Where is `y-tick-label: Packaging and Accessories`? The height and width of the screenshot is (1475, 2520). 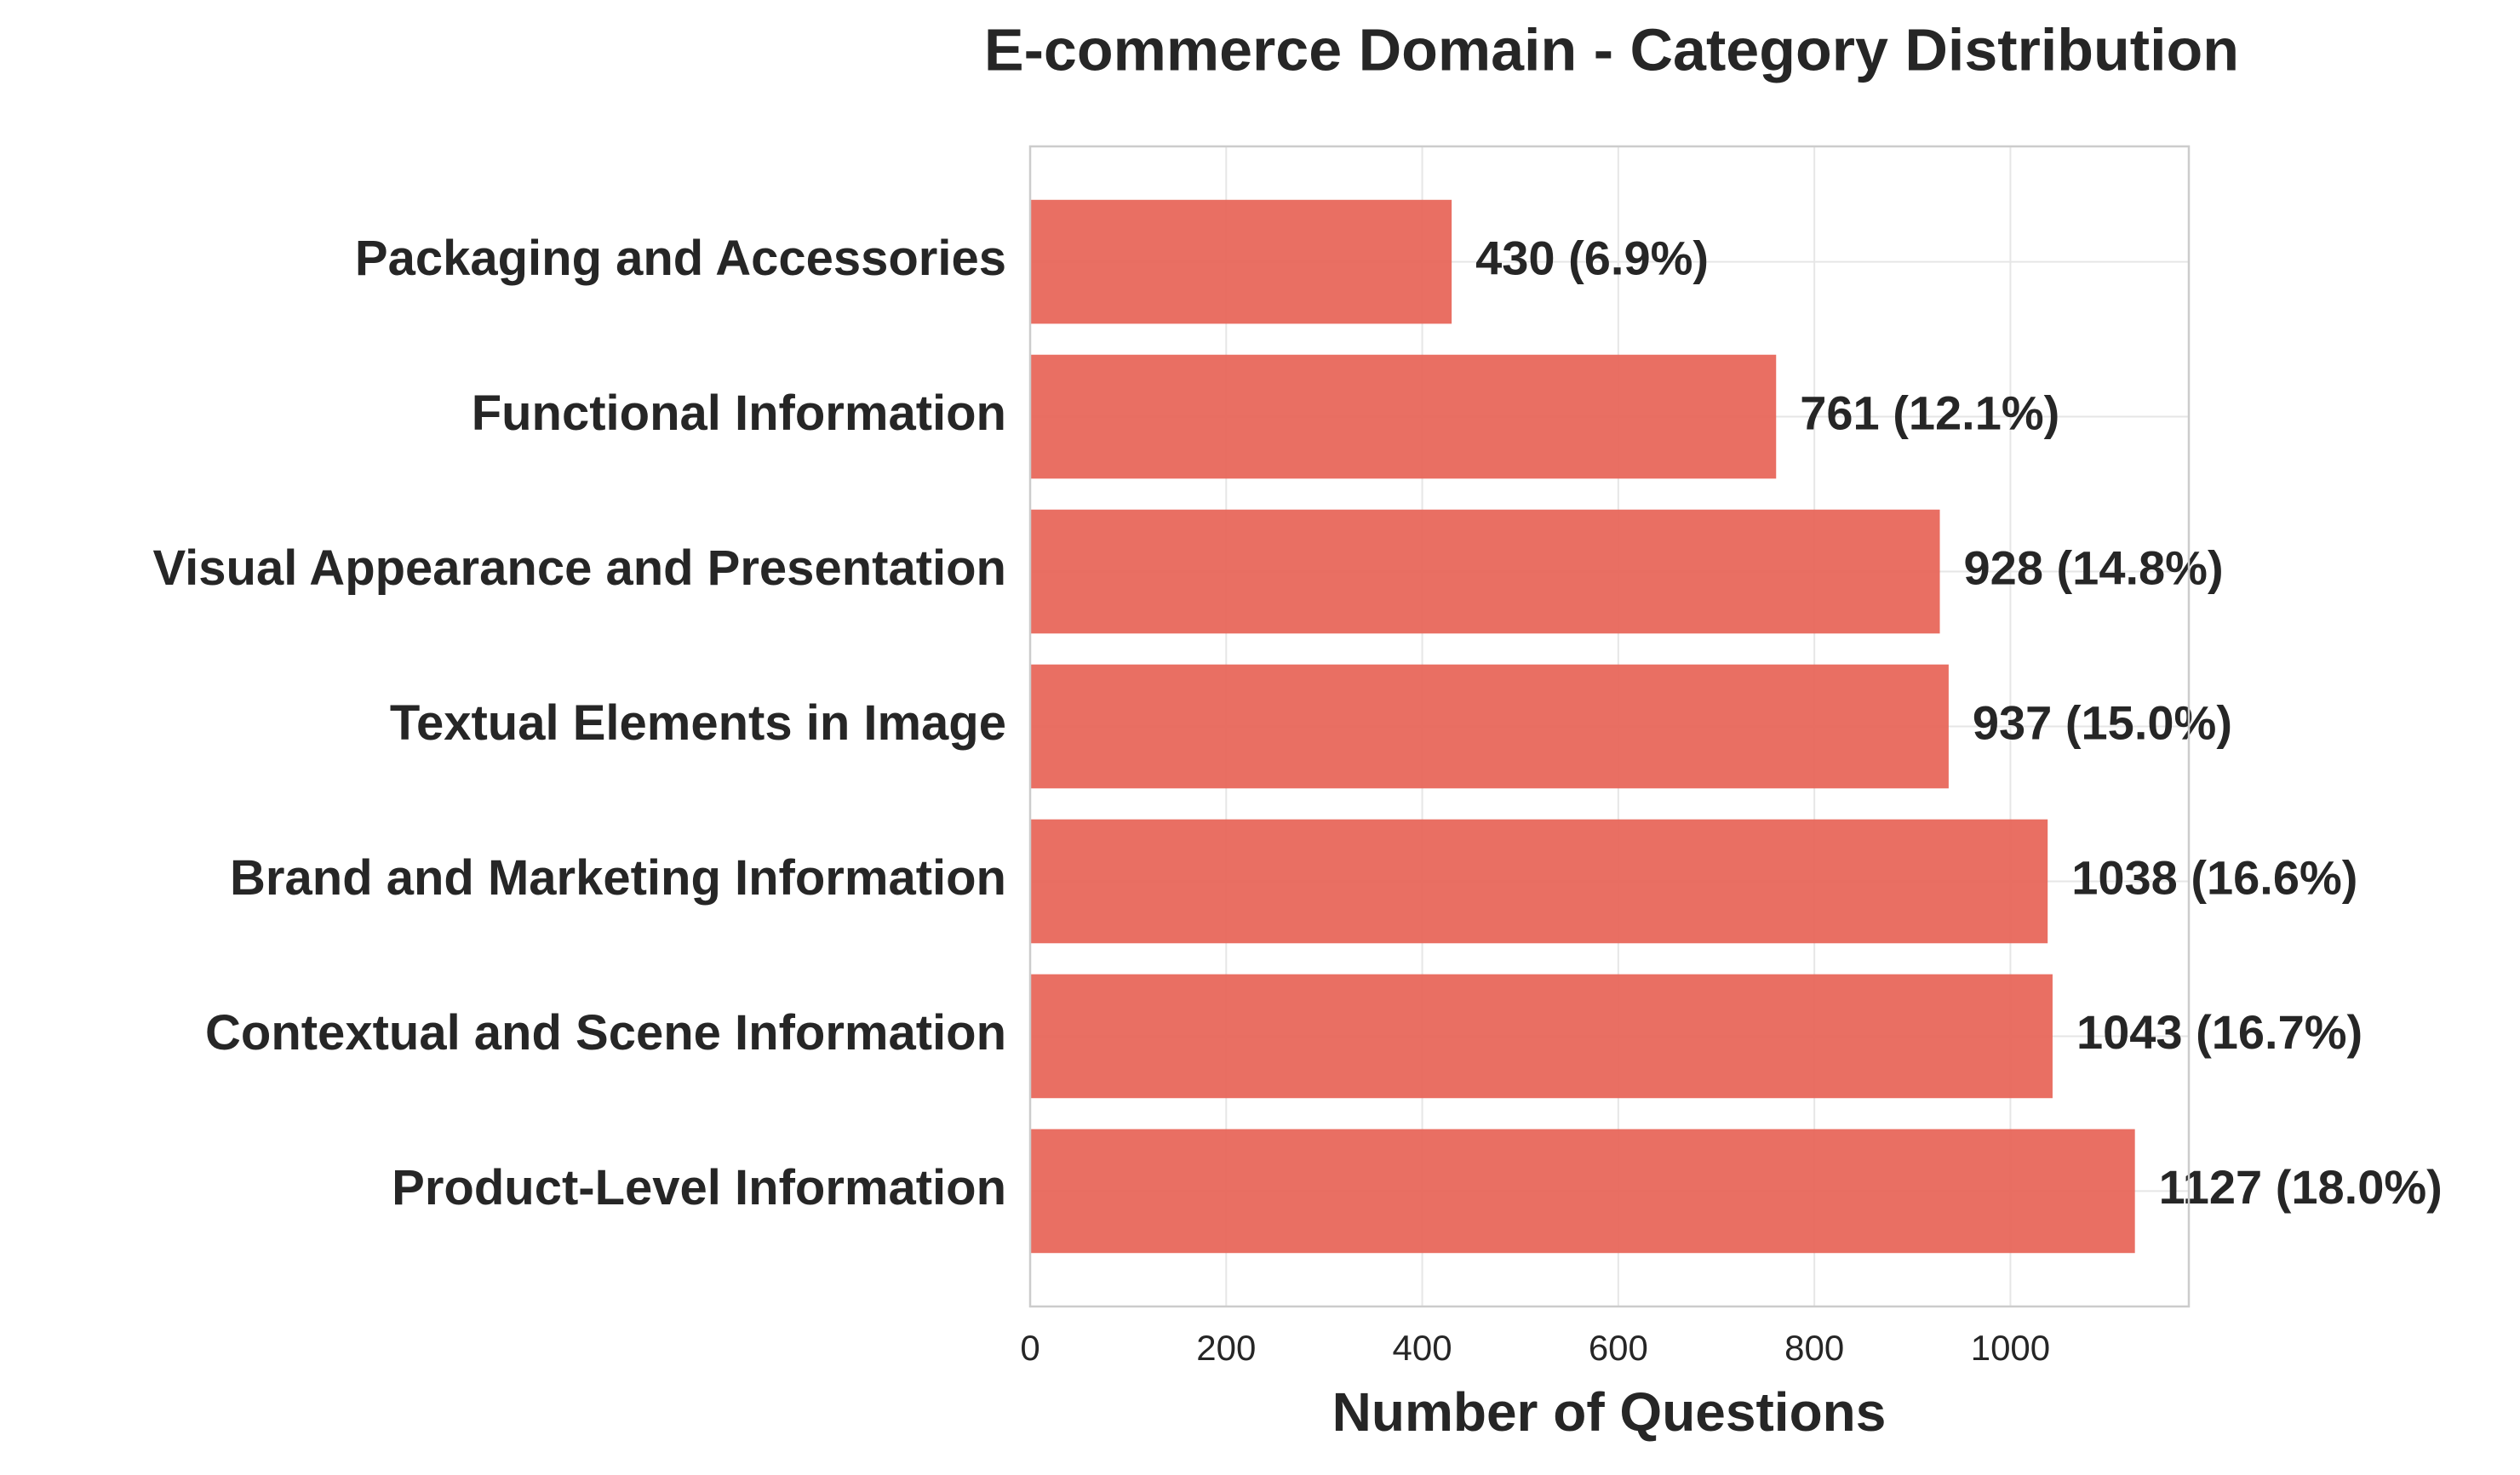 y-tick-label: Packaging and Accessories is located at coordinates (680, 258).